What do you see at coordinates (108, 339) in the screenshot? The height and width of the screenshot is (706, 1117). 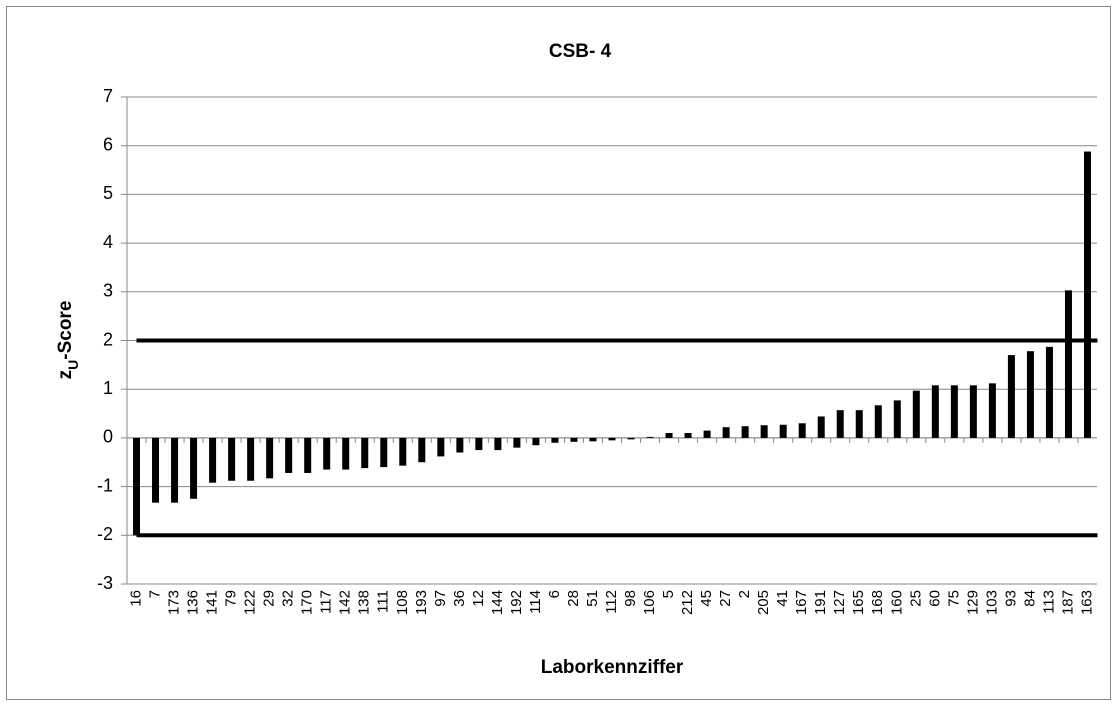 I see `y-tick-label: 2` at bounding box center [108, 339].